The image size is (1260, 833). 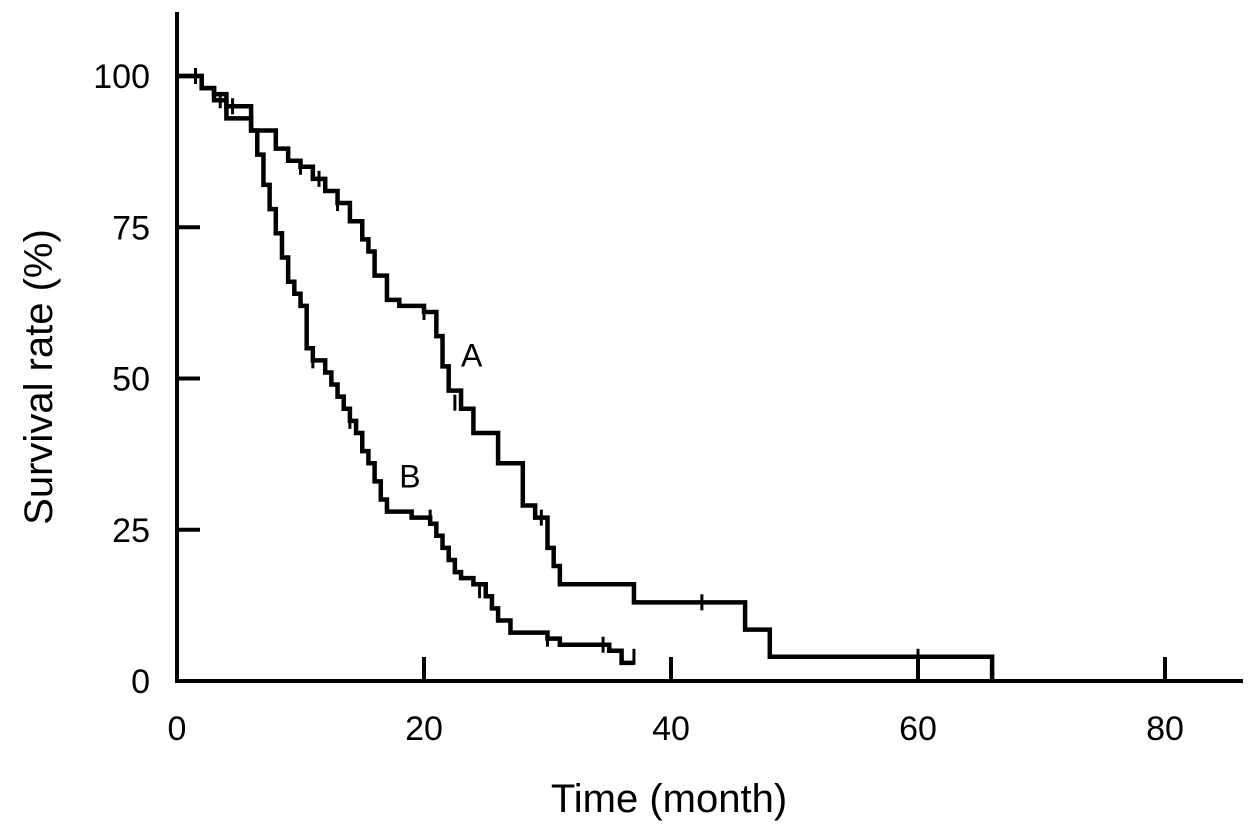 I want to click on y-axis-title: Survival rate (%), so click(x=39, y=377).